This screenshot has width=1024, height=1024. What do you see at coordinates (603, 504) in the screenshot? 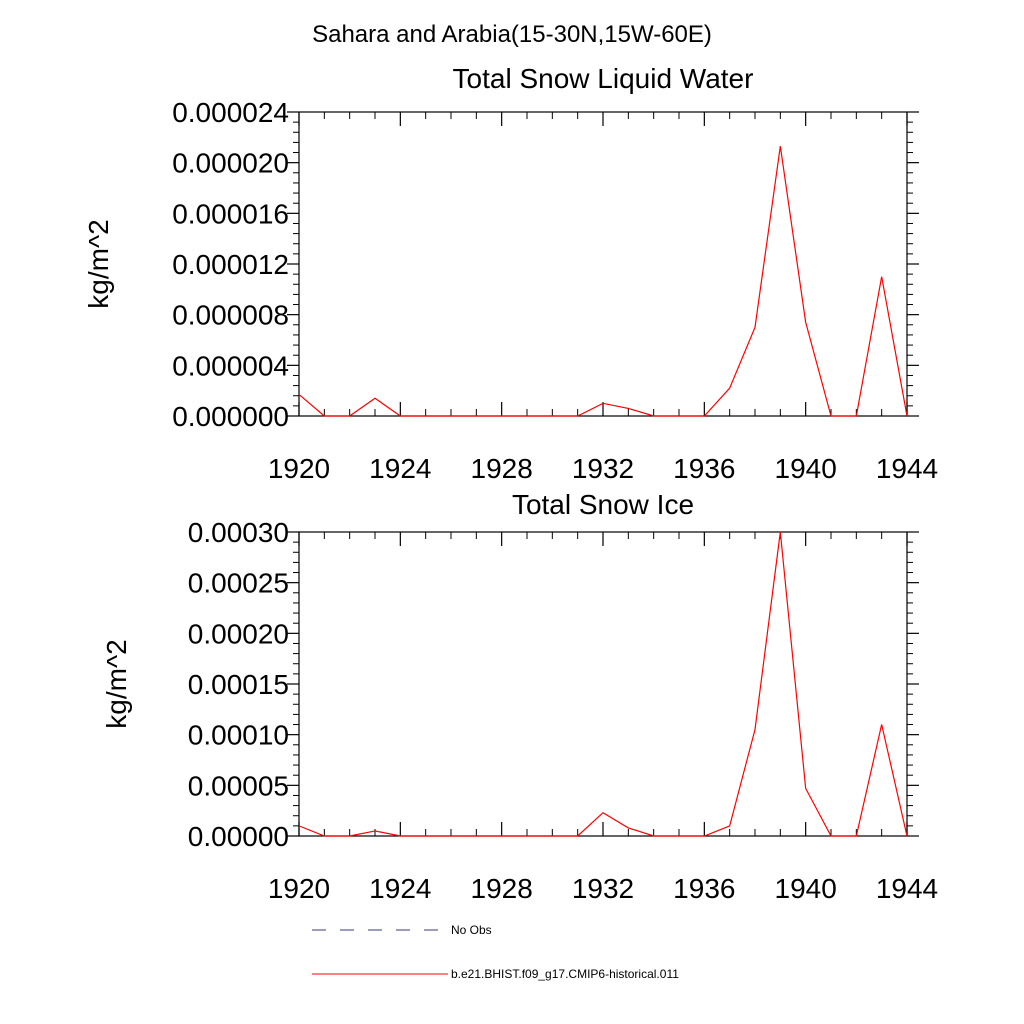
I see `chart-title: Total Snow Ice` at bounding box center [603, 504].